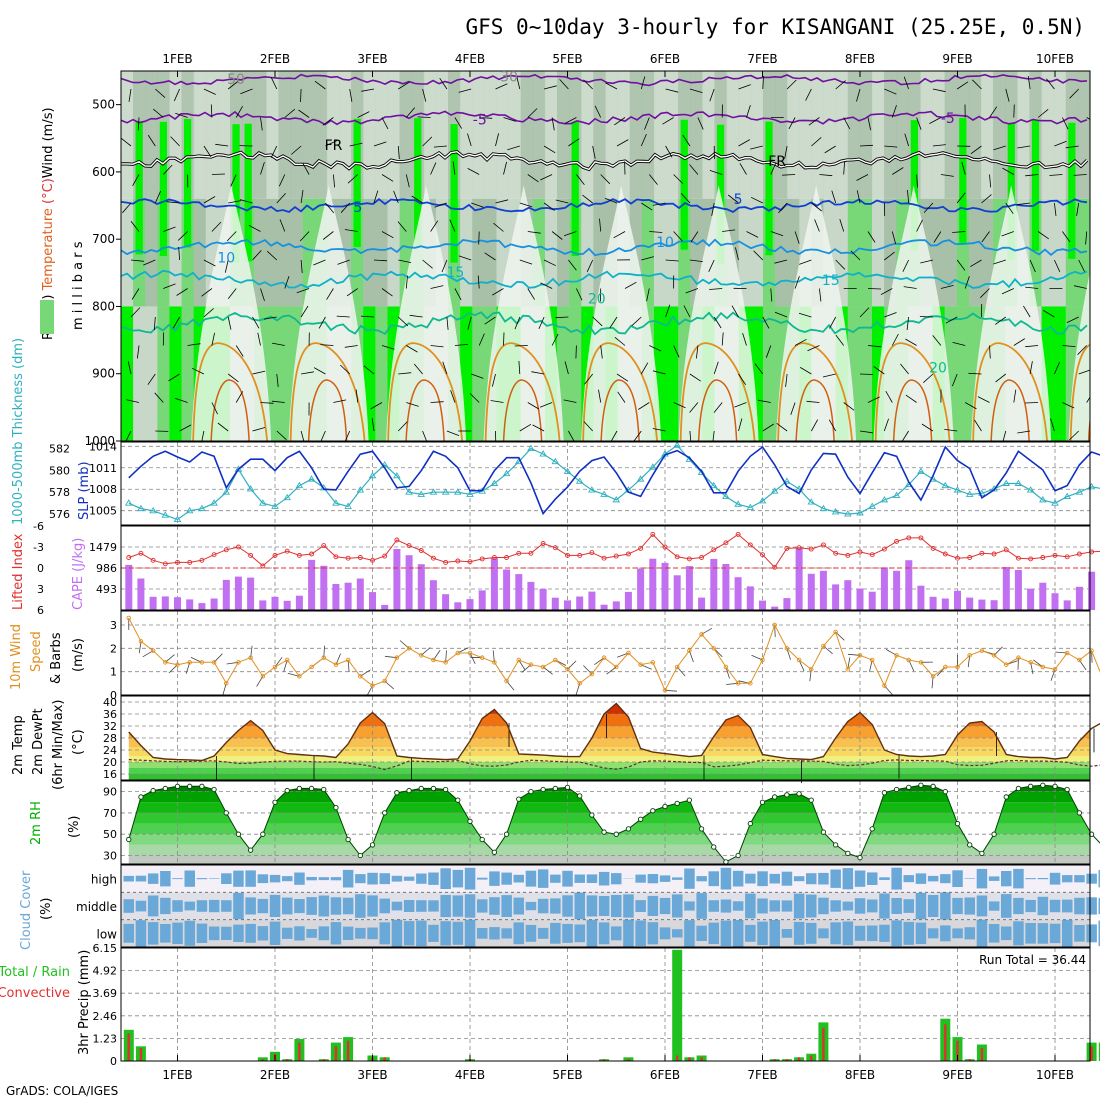 This screenshot has width=1100, height=1100. I want to click on contour-label: 15, so click(831, 281).